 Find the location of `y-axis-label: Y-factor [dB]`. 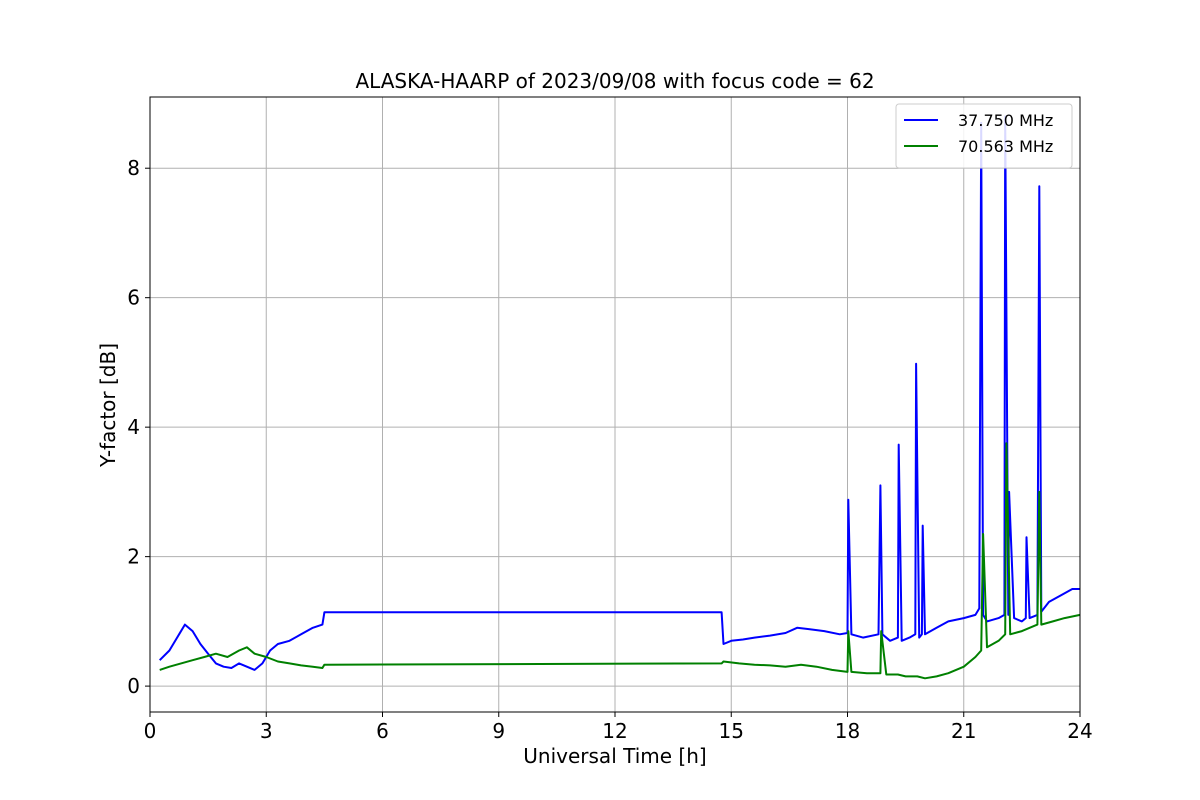

y-axis-label: Y-factor [dB] is located at coordinates (108, 405).